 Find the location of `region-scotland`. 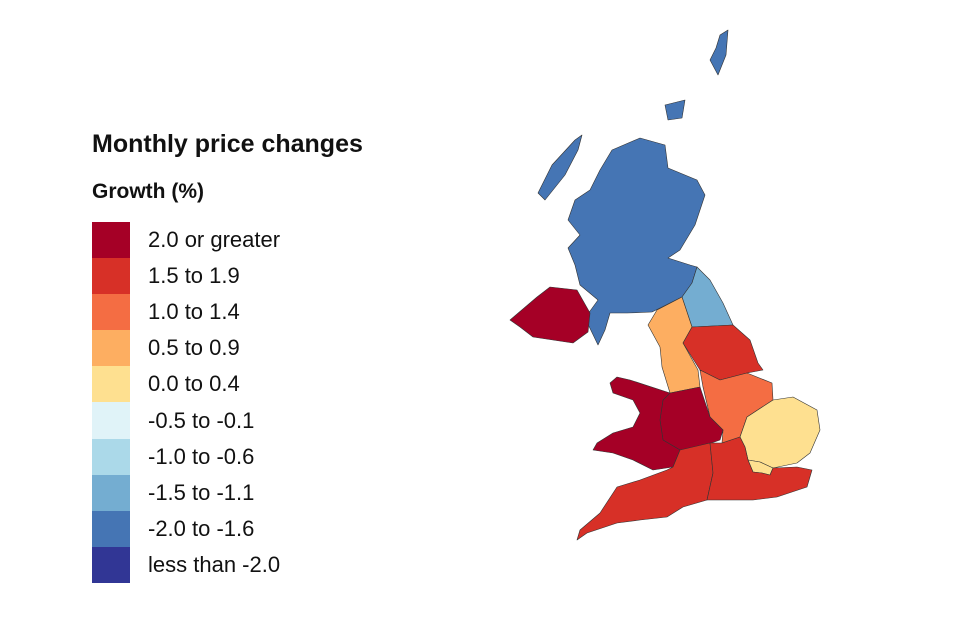

region-scotland is located at coordinates (633, 187).